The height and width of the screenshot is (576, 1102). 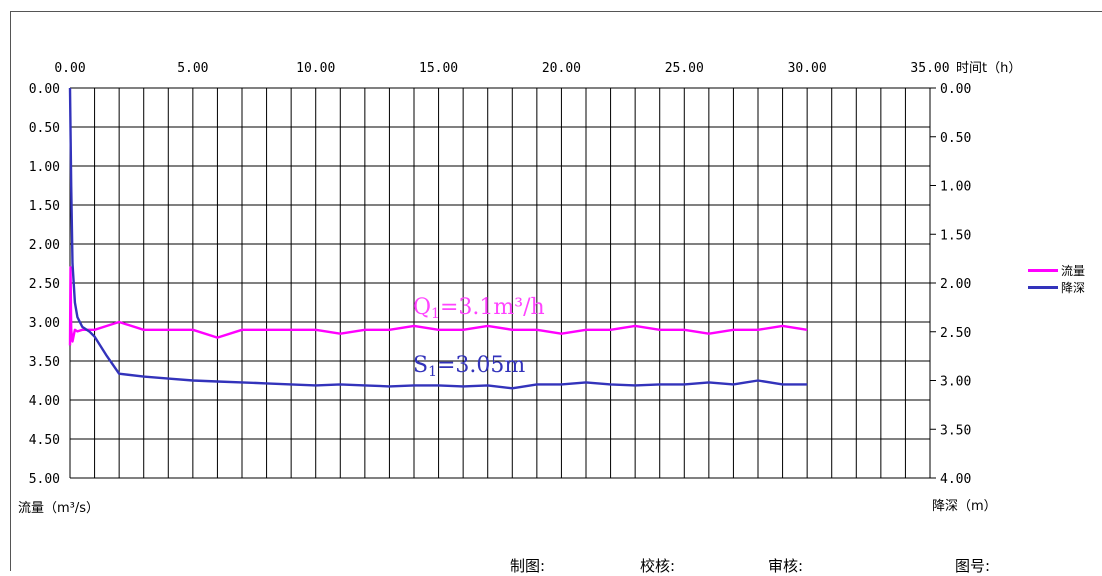 I want to click on axes, so click(x=933, y=283).